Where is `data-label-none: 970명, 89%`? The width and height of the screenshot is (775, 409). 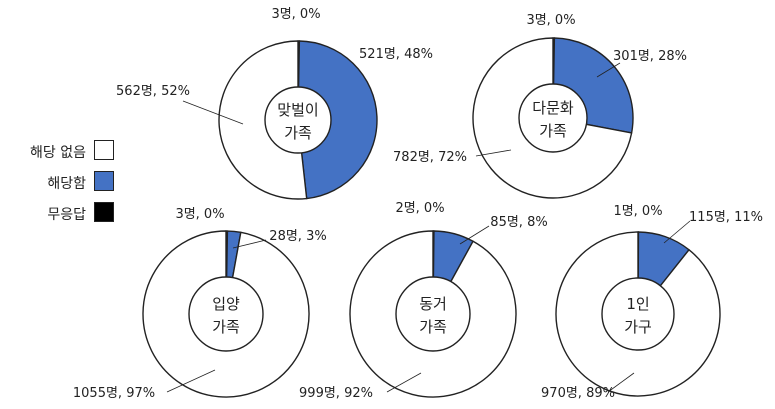 data-label-none: 970명, 89% is located at coordinates (578, 393).